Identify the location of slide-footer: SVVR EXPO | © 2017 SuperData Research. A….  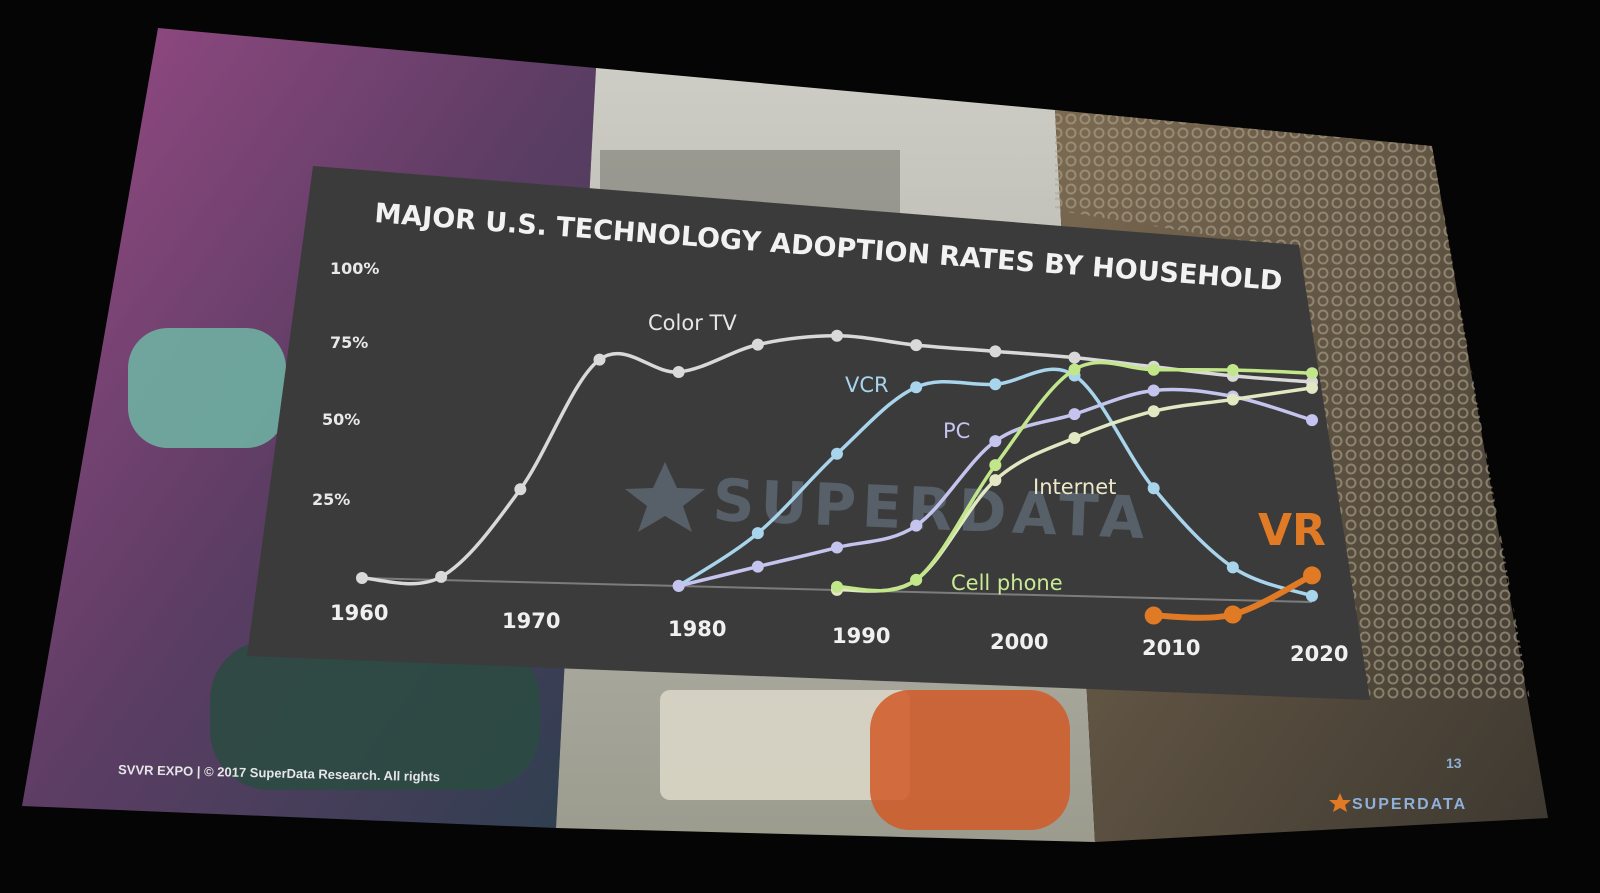
(792, 784).